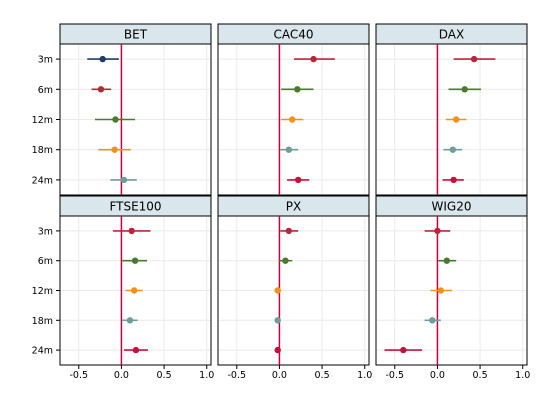  Describe the element at coordinates (293, 207) in the screenshot. I see `panel-title: PX` at that location.